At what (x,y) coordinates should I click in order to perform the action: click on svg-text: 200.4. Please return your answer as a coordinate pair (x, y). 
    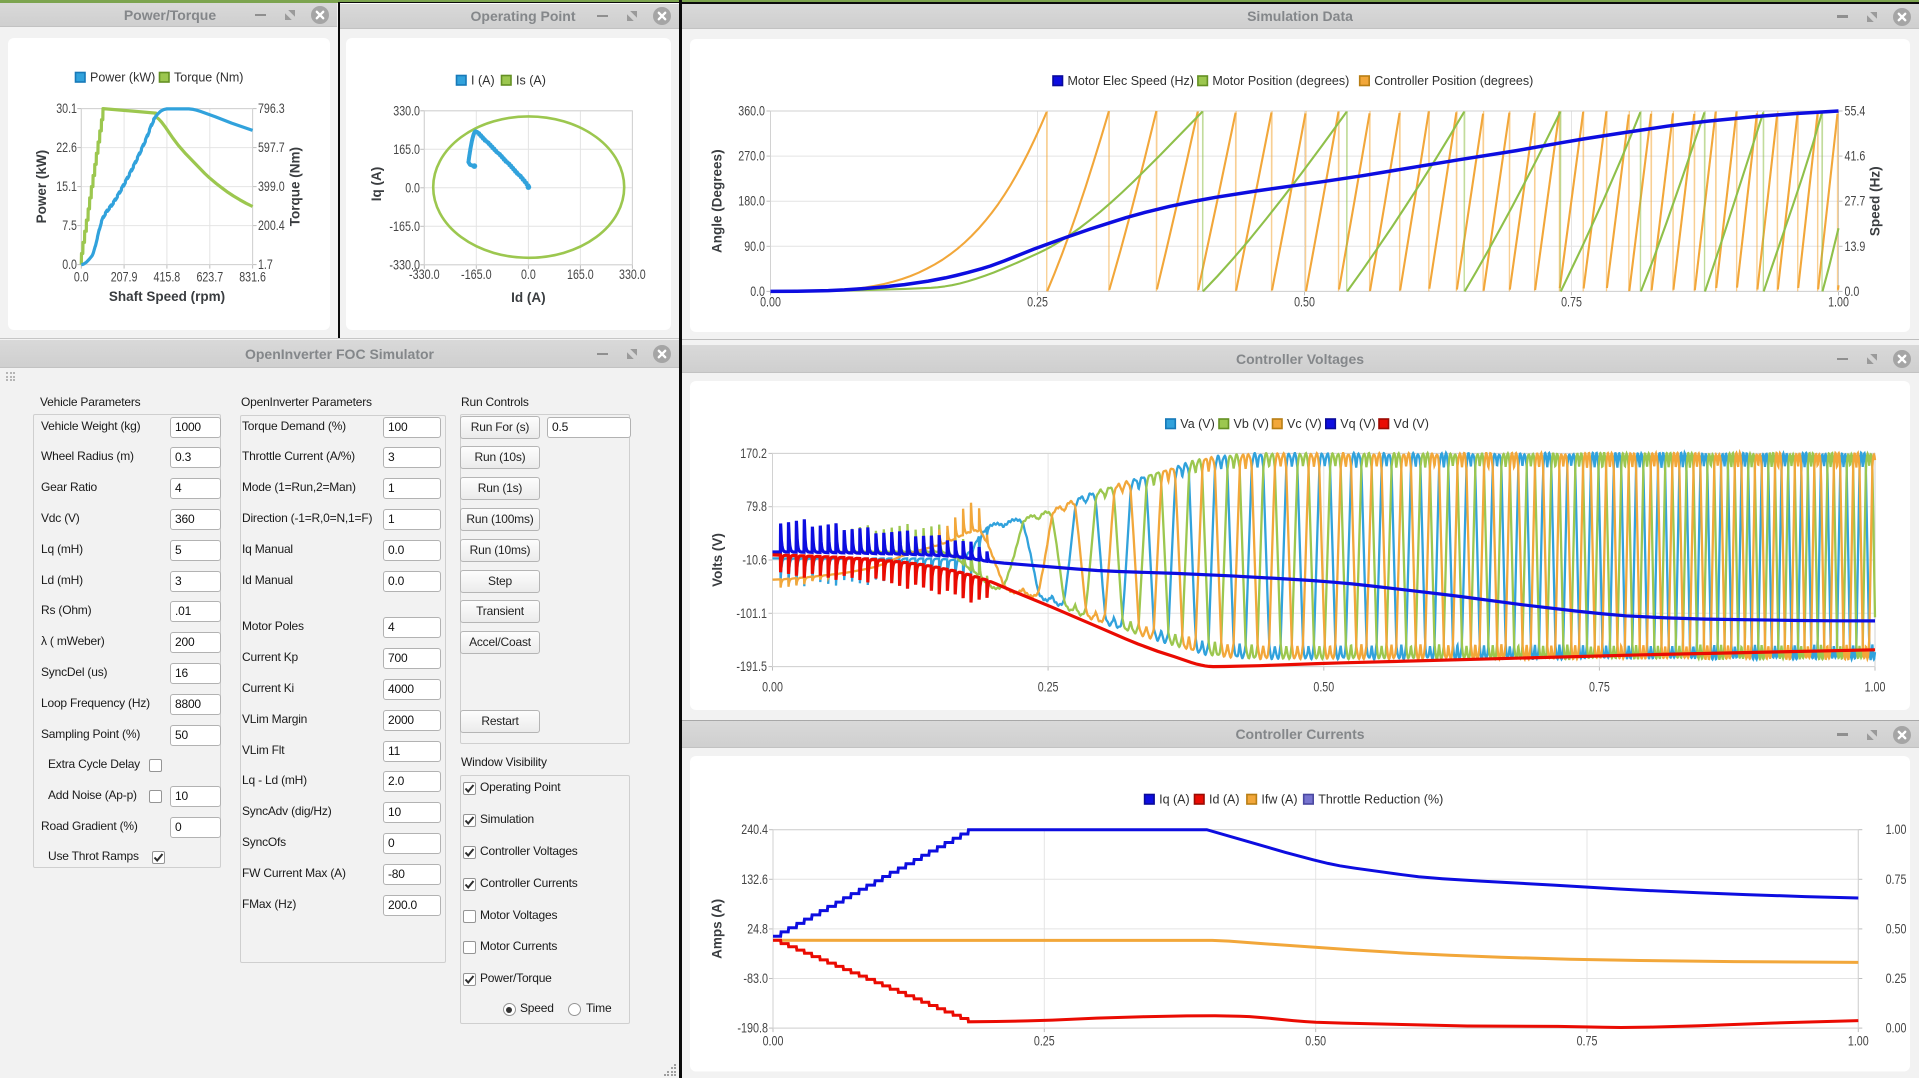
    Looking at the image, I should click on (271, 225).